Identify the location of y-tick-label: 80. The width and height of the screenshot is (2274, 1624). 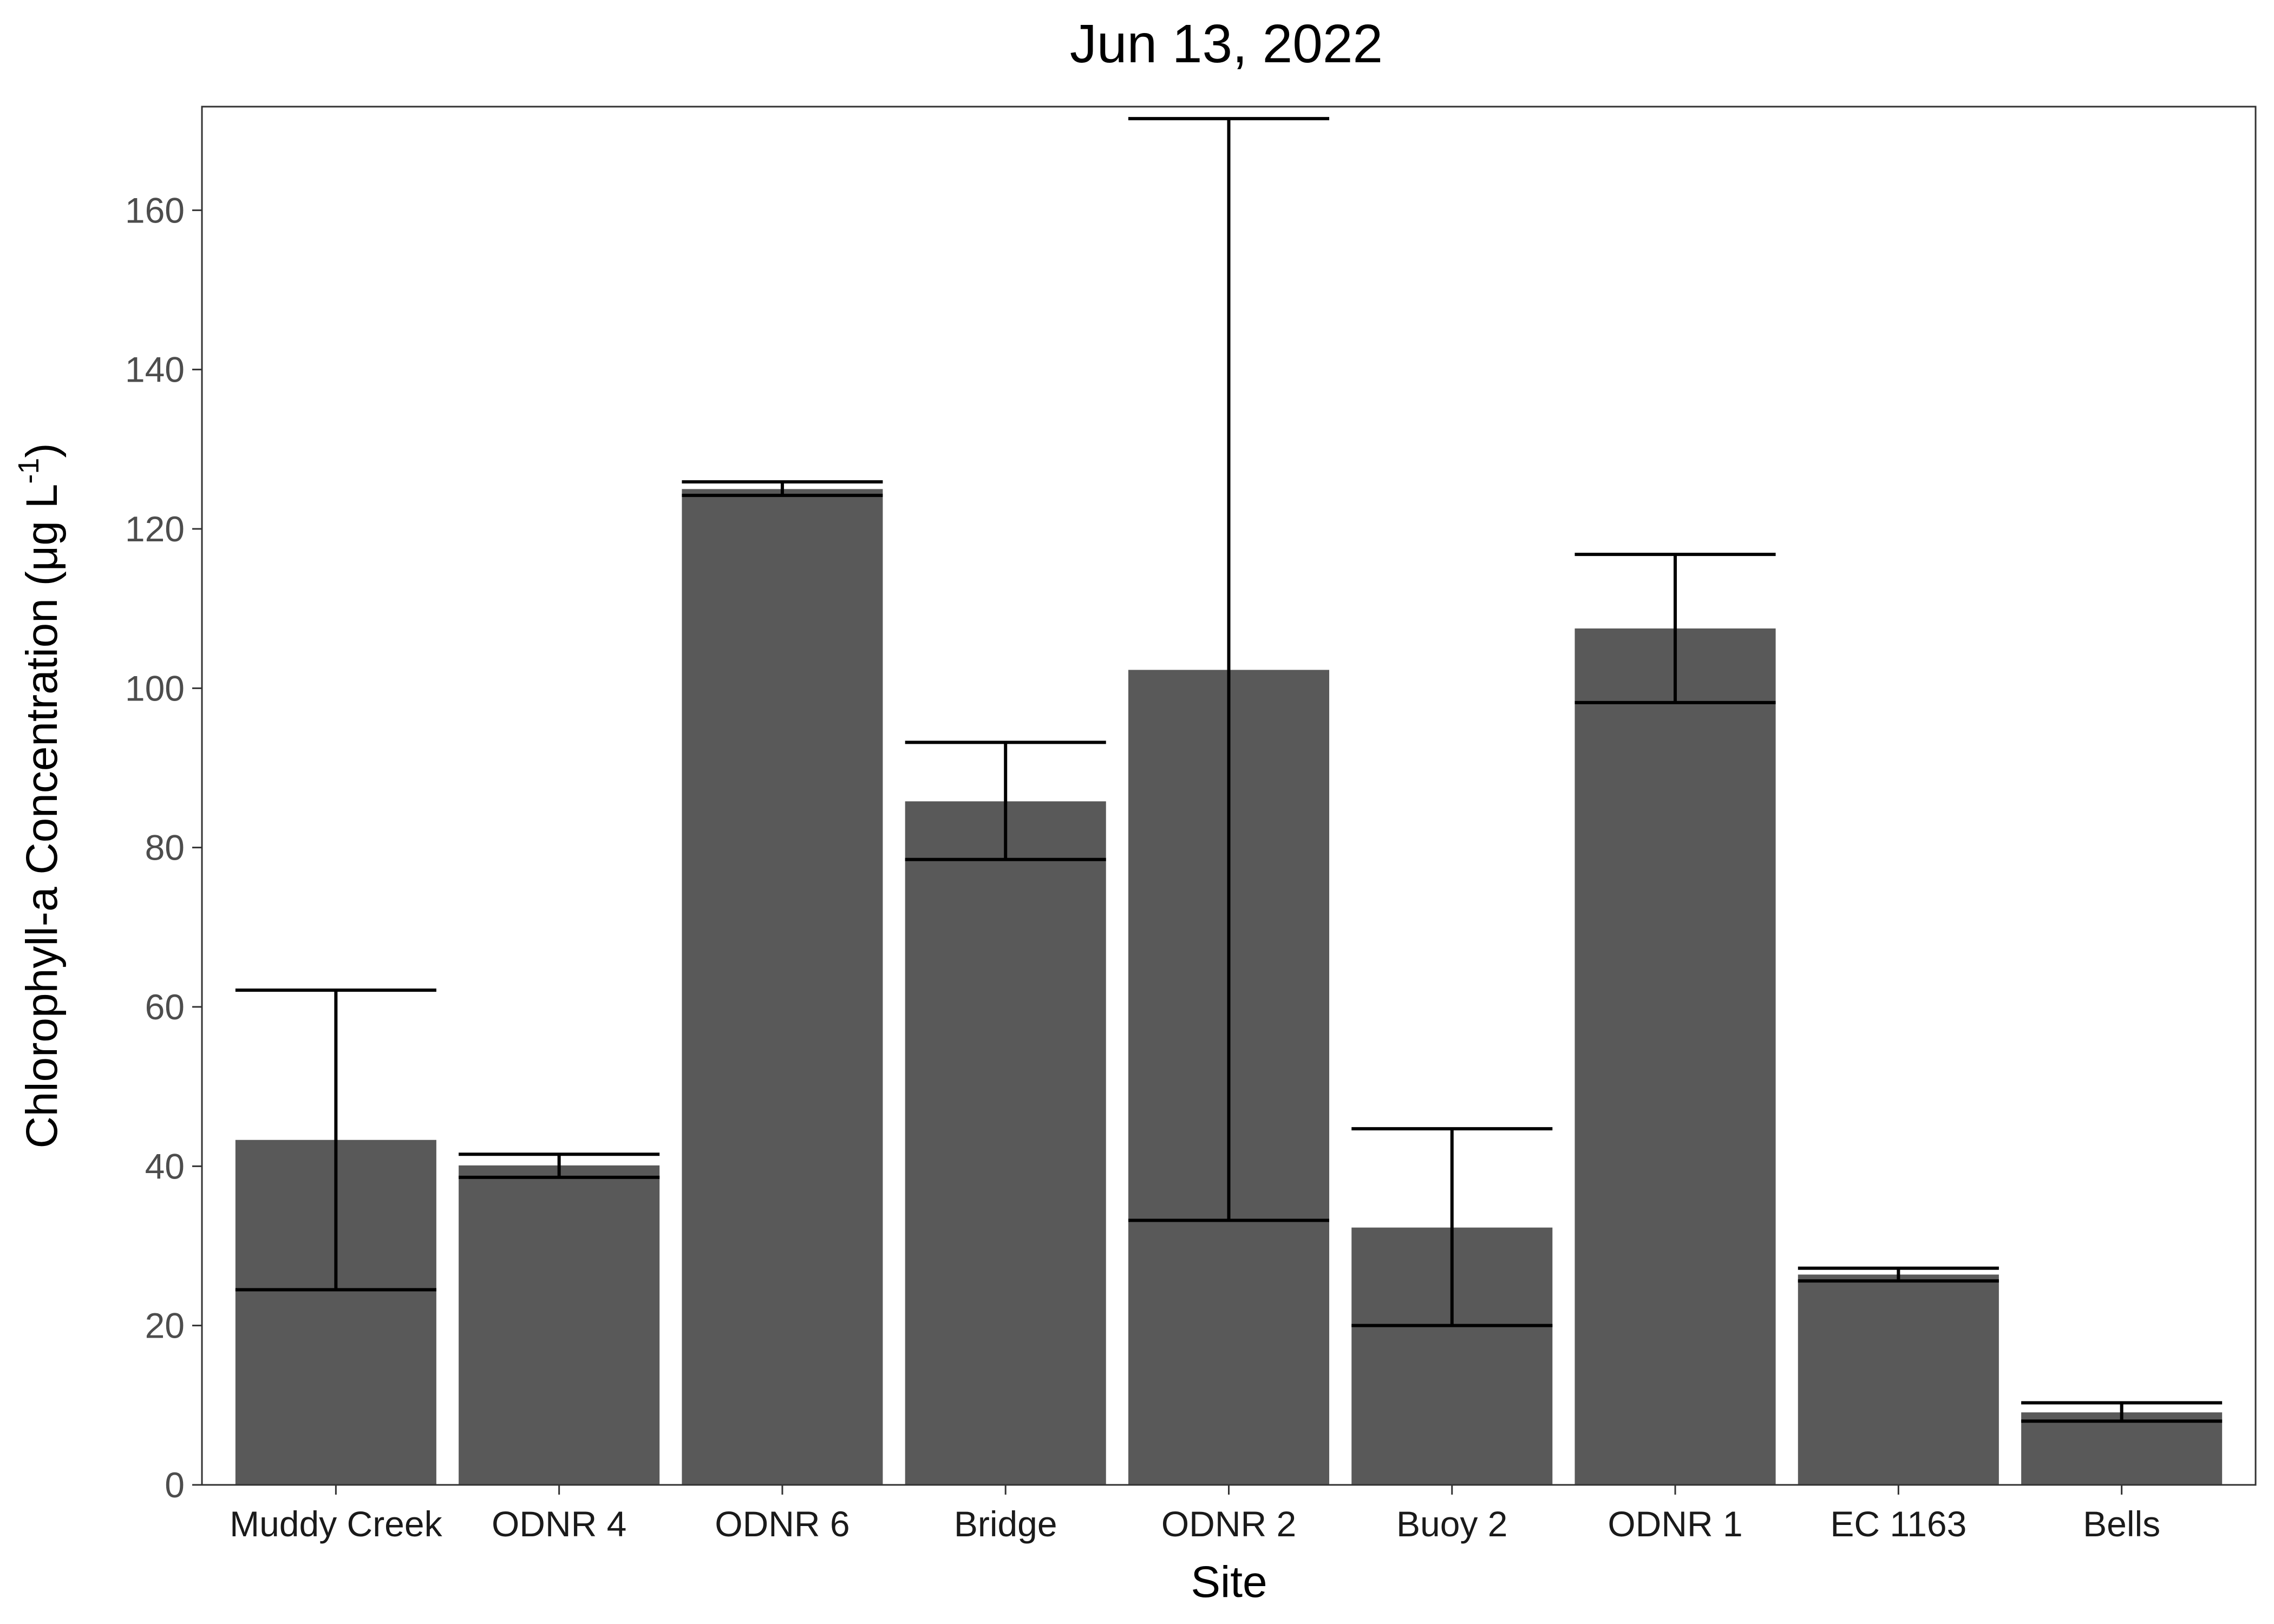
(165, 848).